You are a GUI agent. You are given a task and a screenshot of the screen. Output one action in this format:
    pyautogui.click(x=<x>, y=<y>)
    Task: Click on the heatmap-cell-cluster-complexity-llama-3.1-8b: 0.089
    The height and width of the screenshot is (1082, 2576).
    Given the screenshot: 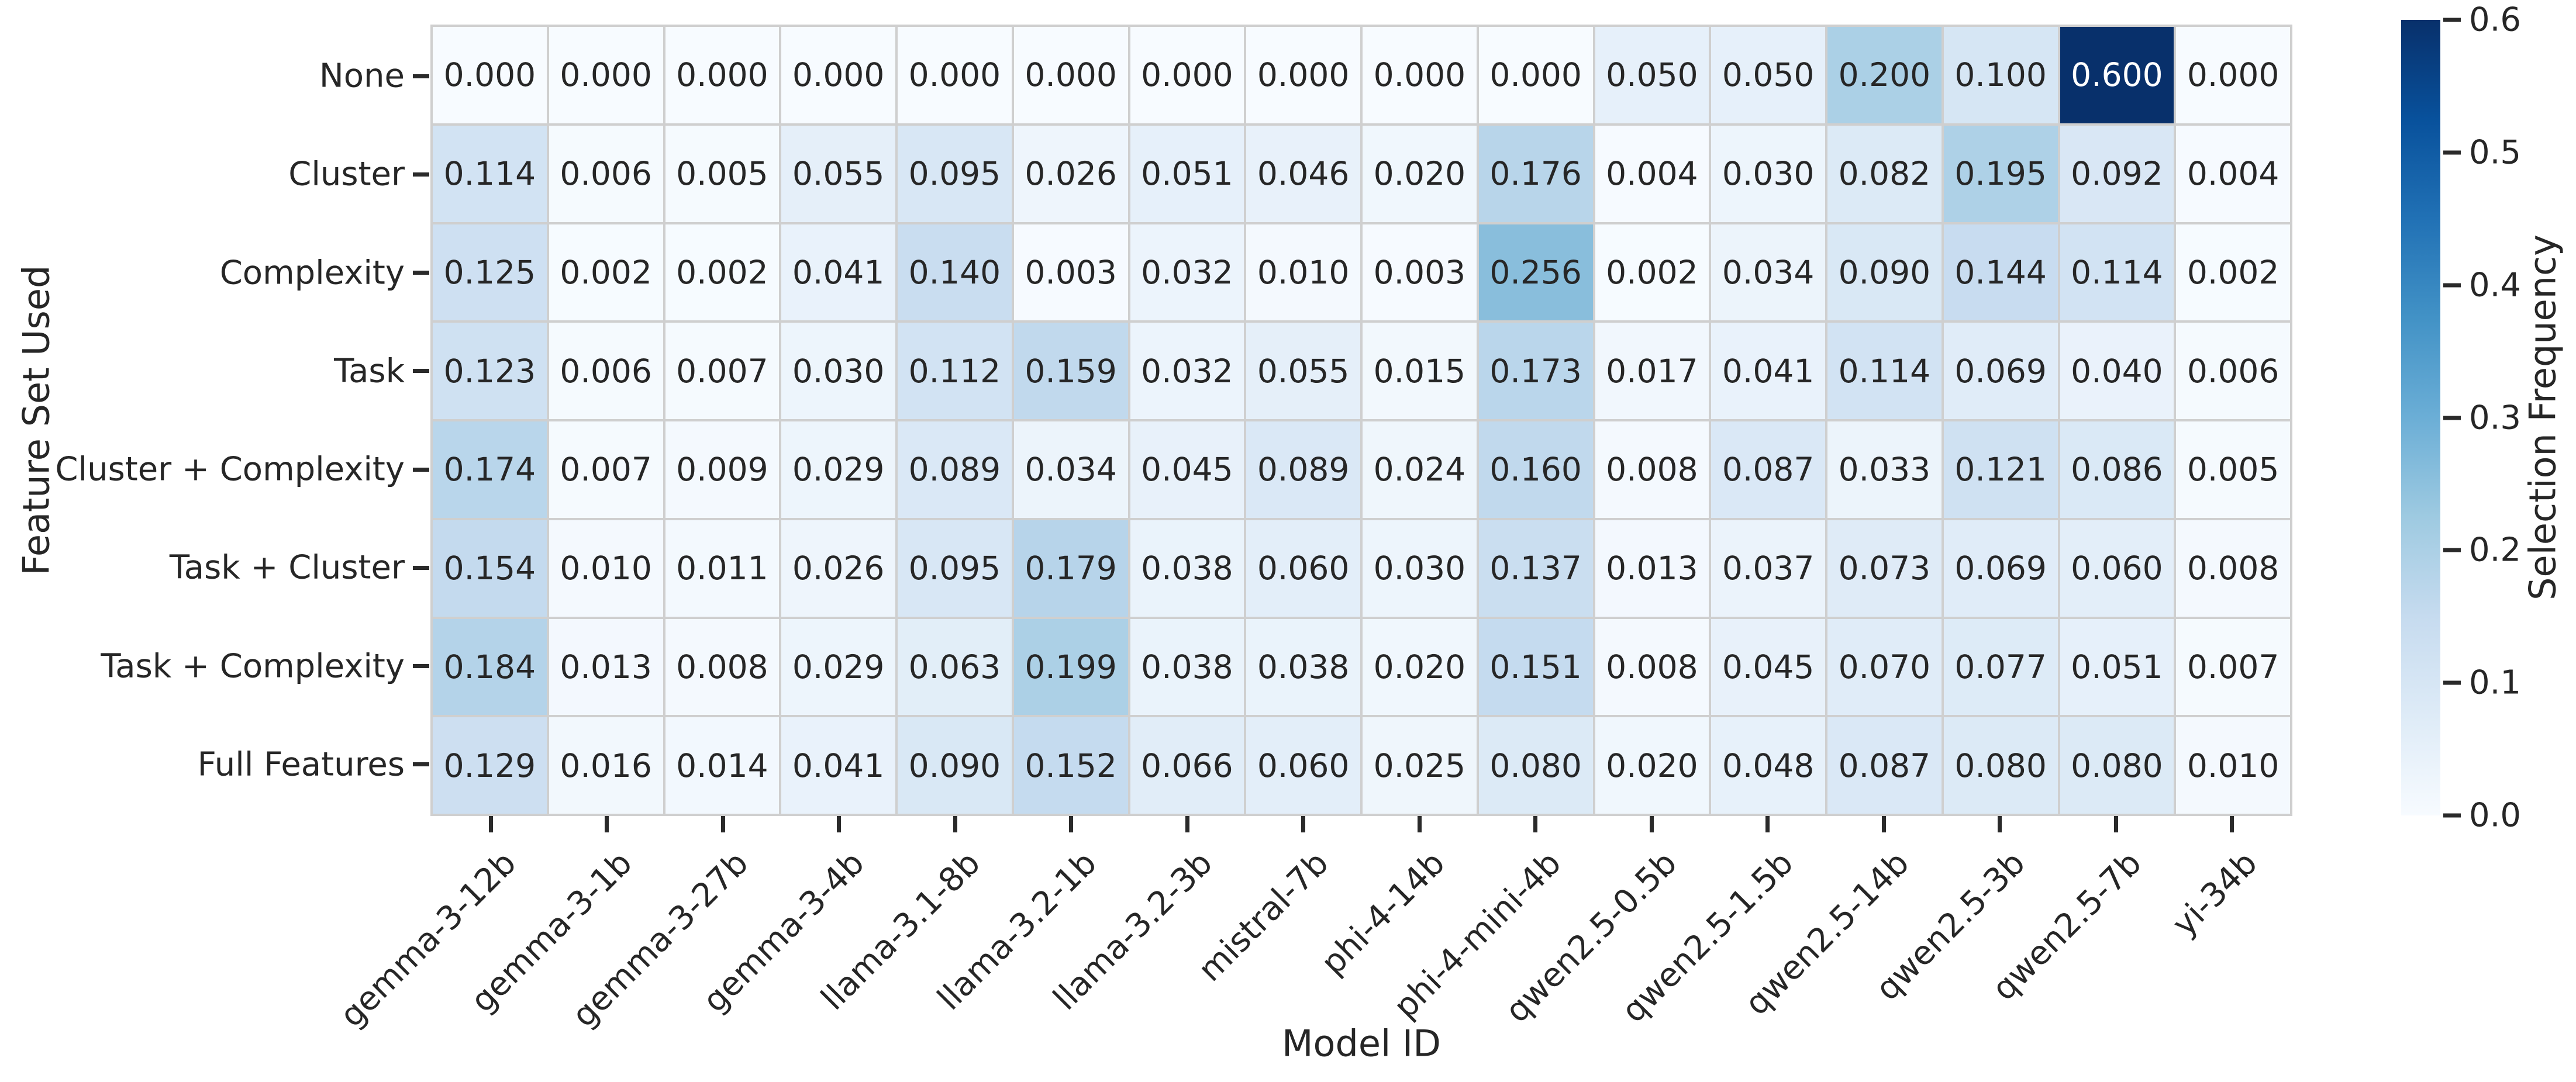 What is the action you would take?
    pyautogui.click(x=955, y=469)
    